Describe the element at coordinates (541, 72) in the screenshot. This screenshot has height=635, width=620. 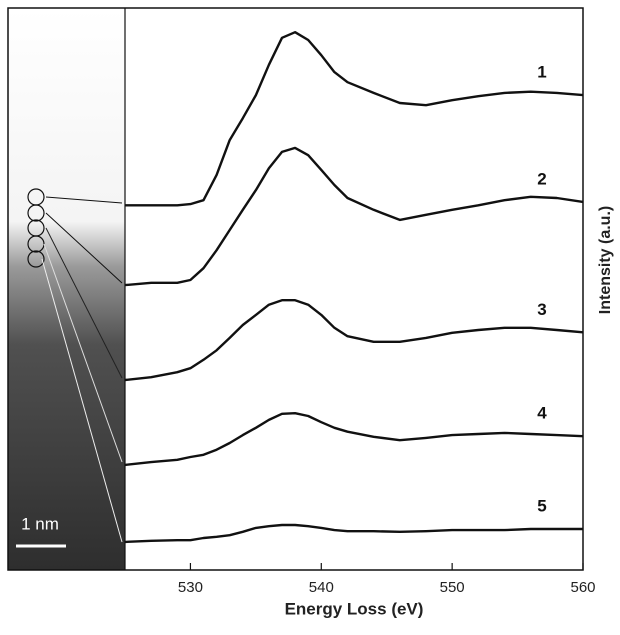
I see `curve-label: 1` at that location.